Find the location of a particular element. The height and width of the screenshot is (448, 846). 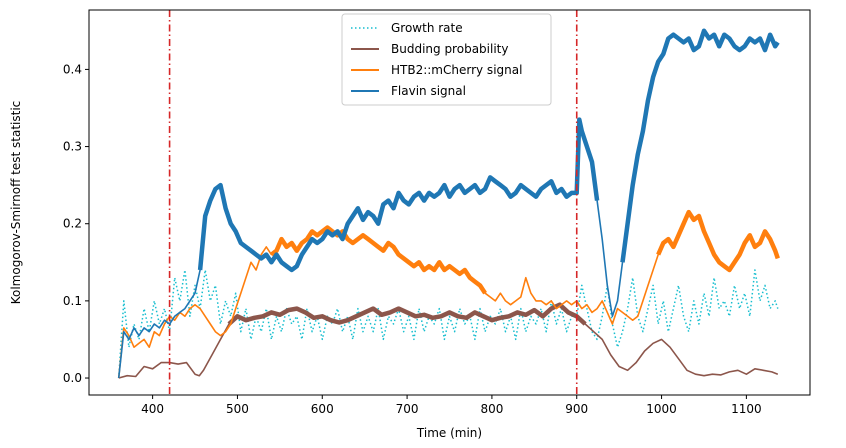

x-tick-label: 500 is located at coordinates (237, 409).